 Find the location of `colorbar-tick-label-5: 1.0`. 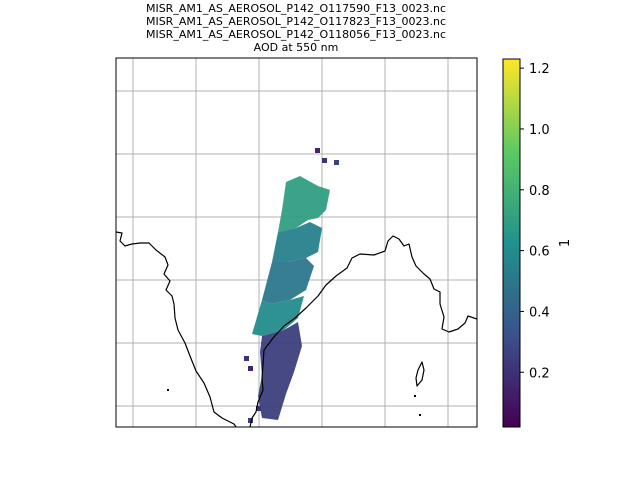

colorbar-tick-label-5: 1.0 is located at coordinates (539, 130).